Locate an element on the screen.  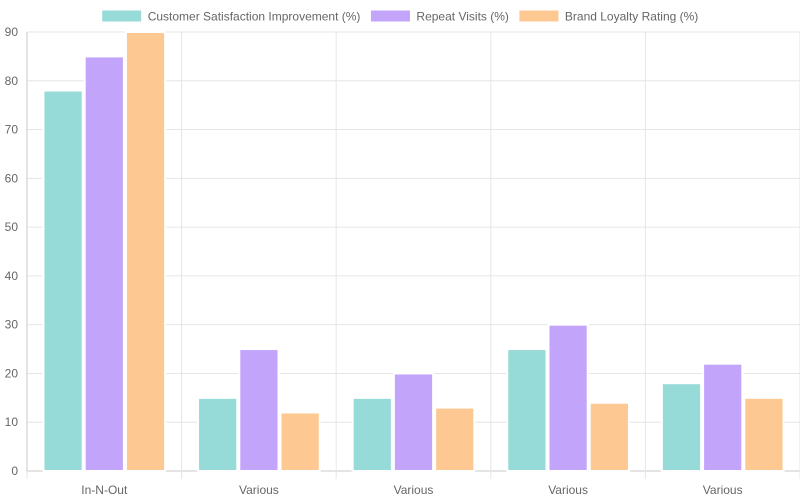
y-tick-label: 40 is located at coordinates (12, 276).